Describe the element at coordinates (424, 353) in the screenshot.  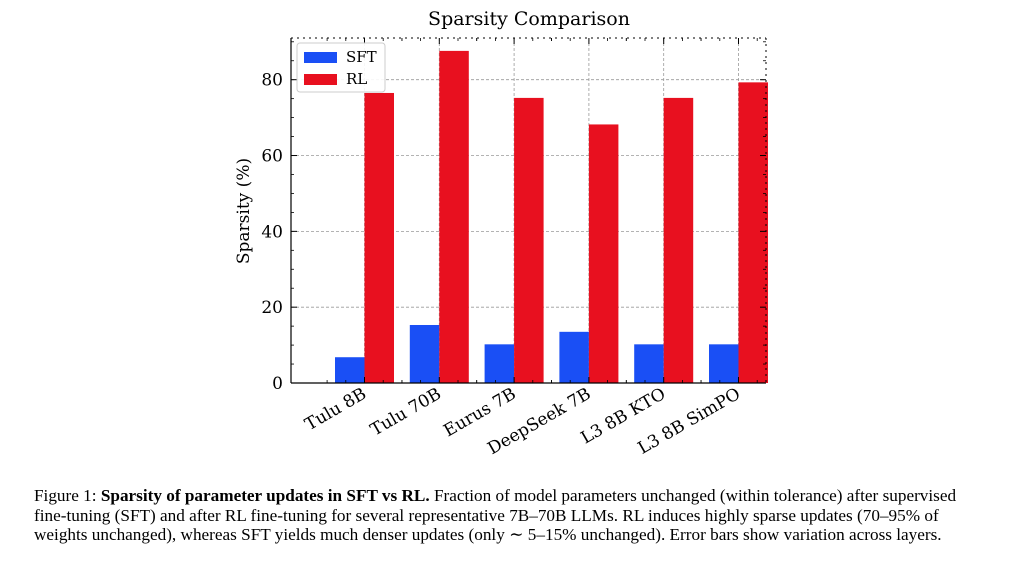
I see `bar-sft-tulu-70b` at that location.